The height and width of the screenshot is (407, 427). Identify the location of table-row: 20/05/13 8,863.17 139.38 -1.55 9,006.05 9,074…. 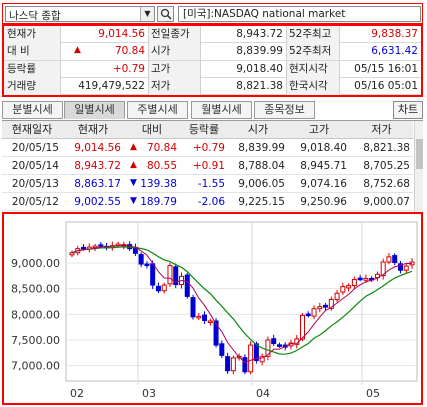
(207, 184).